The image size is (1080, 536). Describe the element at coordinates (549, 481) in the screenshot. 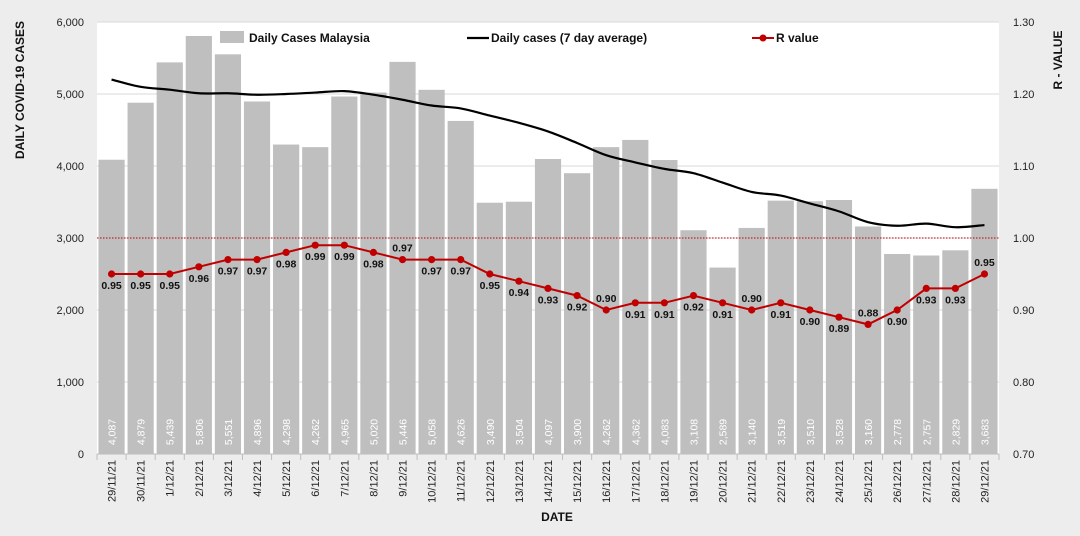

I see `x-tick-label: 14/12/21` at that location.